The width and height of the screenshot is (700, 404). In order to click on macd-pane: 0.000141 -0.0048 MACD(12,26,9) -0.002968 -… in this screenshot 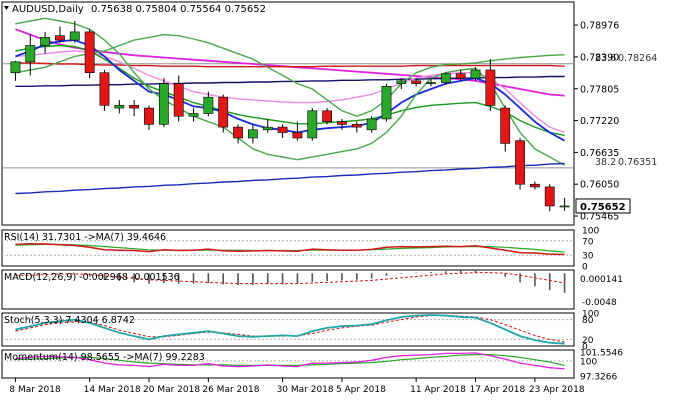, I will do `click(312, 289)`.